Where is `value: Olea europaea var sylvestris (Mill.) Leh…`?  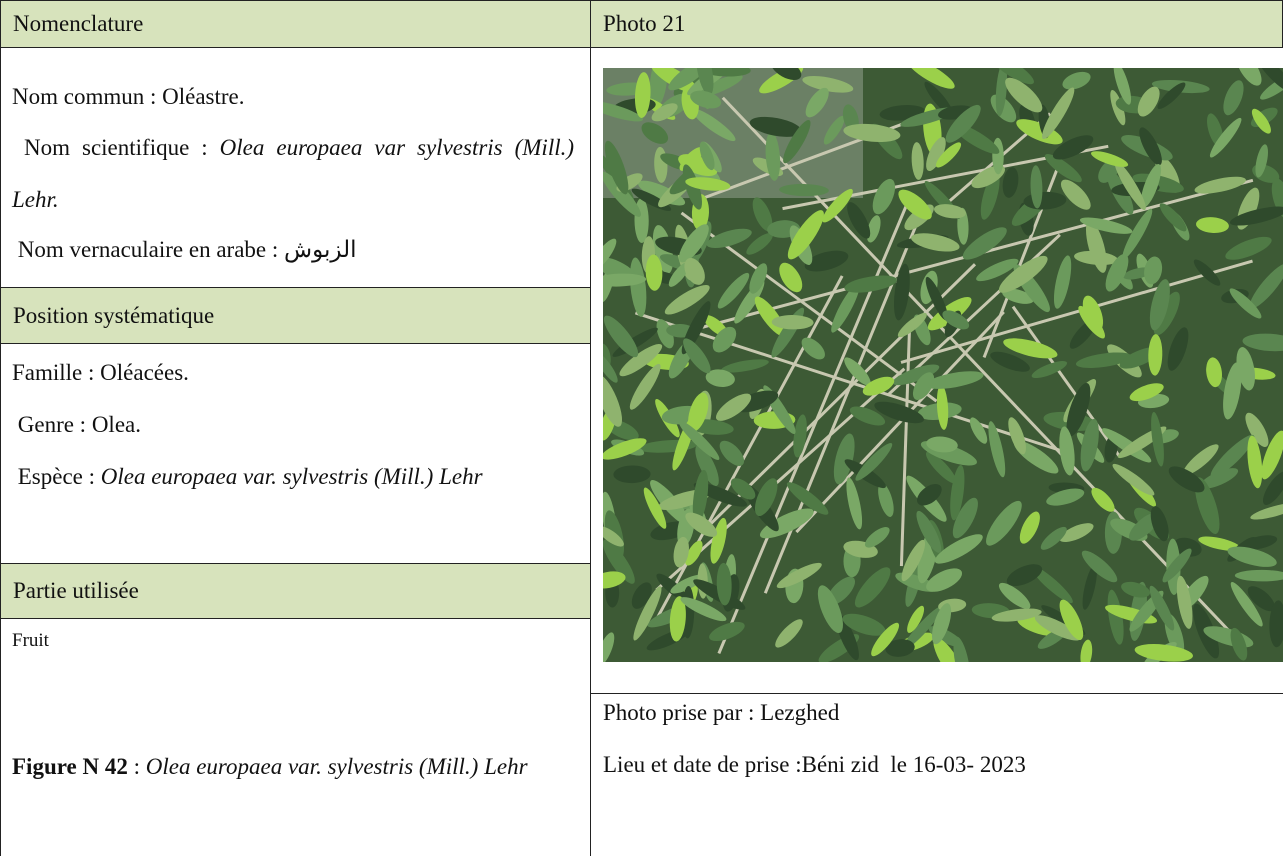 value: Olea europaea var sylvestris (Mill.) Leh… is located at coordinates (293, 173).